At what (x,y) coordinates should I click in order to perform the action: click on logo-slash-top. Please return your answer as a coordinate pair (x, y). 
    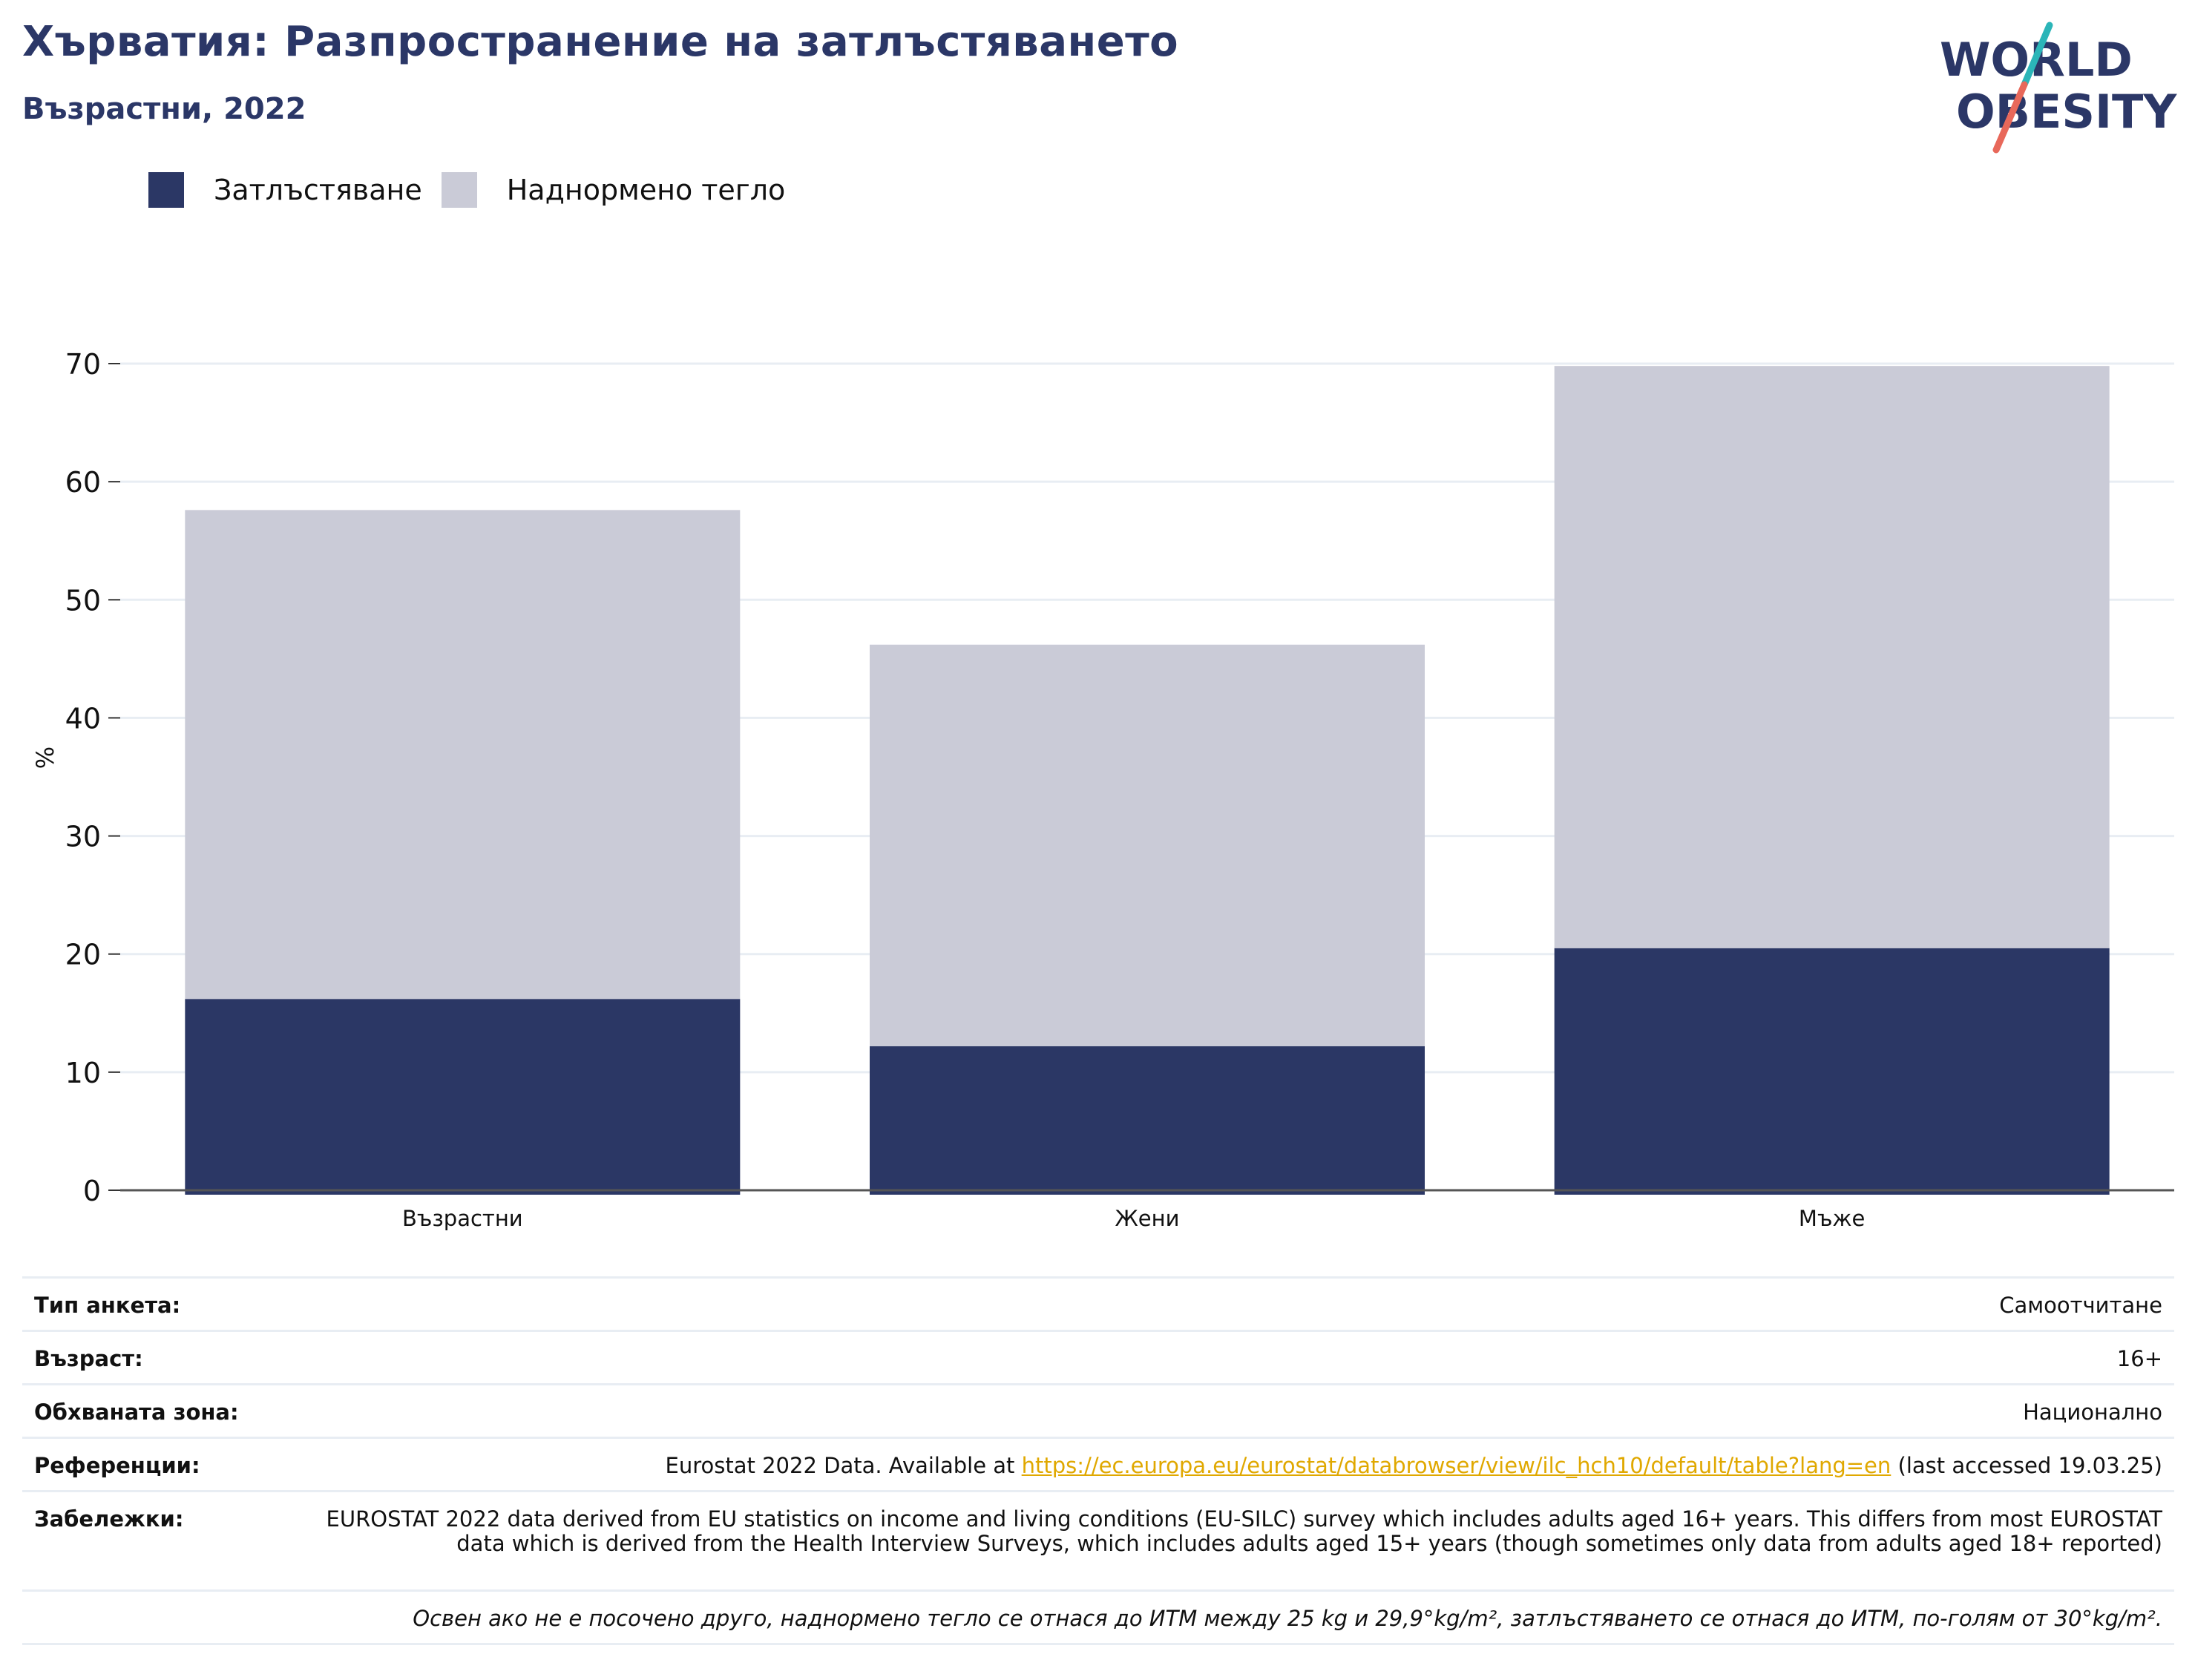
    Looking at the image, I should click on (2037, 55).